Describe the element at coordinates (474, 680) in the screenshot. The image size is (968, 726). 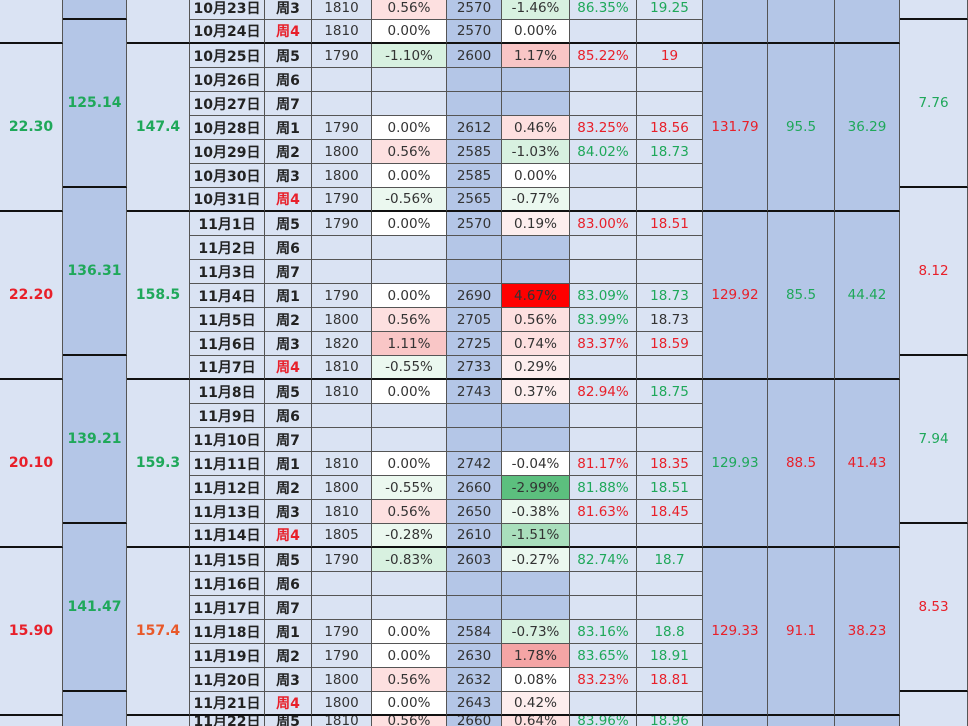
I see `price-cell: 2632` at that location.